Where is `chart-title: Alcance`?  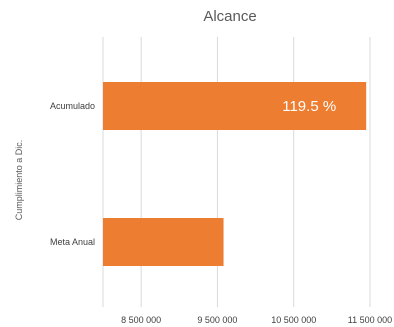
chart-title: Alcance is located at coordinates (229, 16).